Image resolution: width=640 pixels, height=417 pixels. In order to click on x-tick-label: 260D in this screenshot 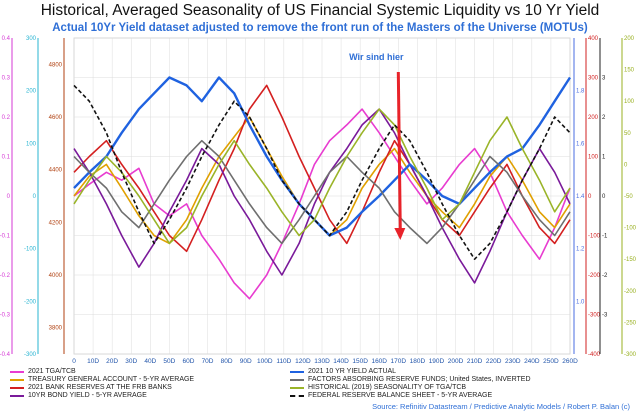, I will do `click(570, 361)`.